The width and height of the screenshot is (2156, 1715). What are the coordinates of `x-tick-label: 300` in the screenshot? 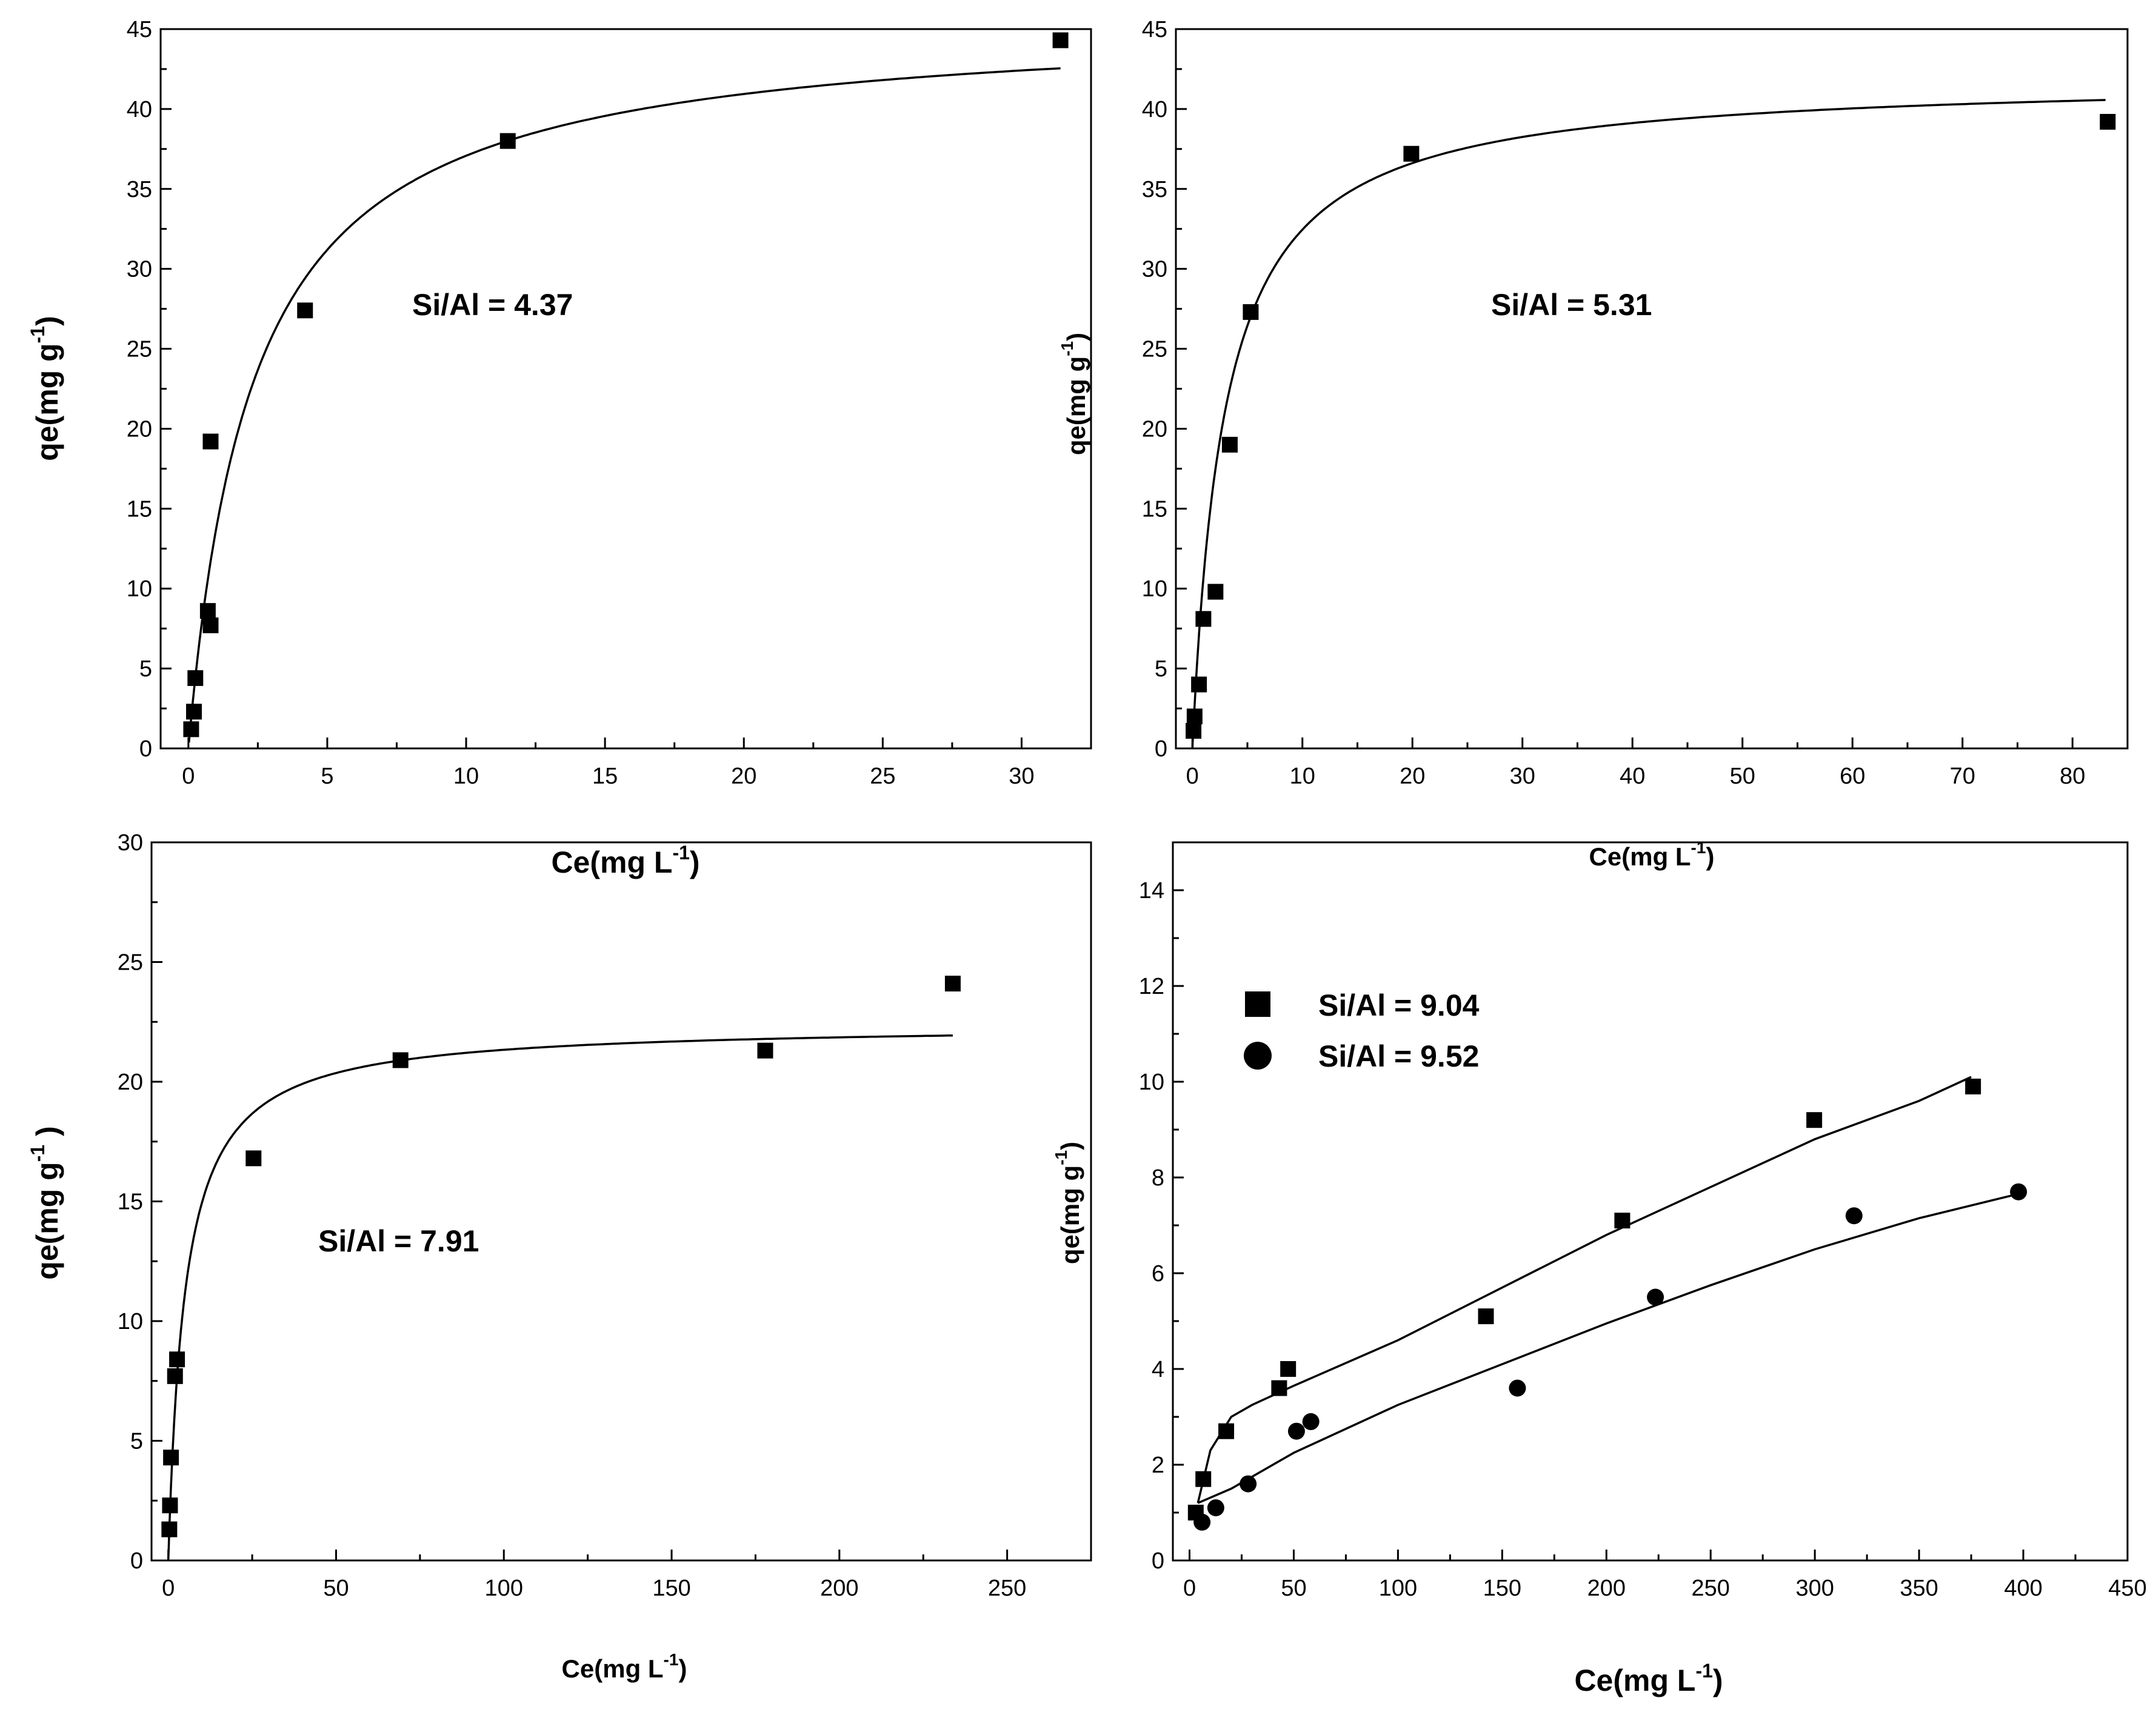 It's located at (1814, 1588).